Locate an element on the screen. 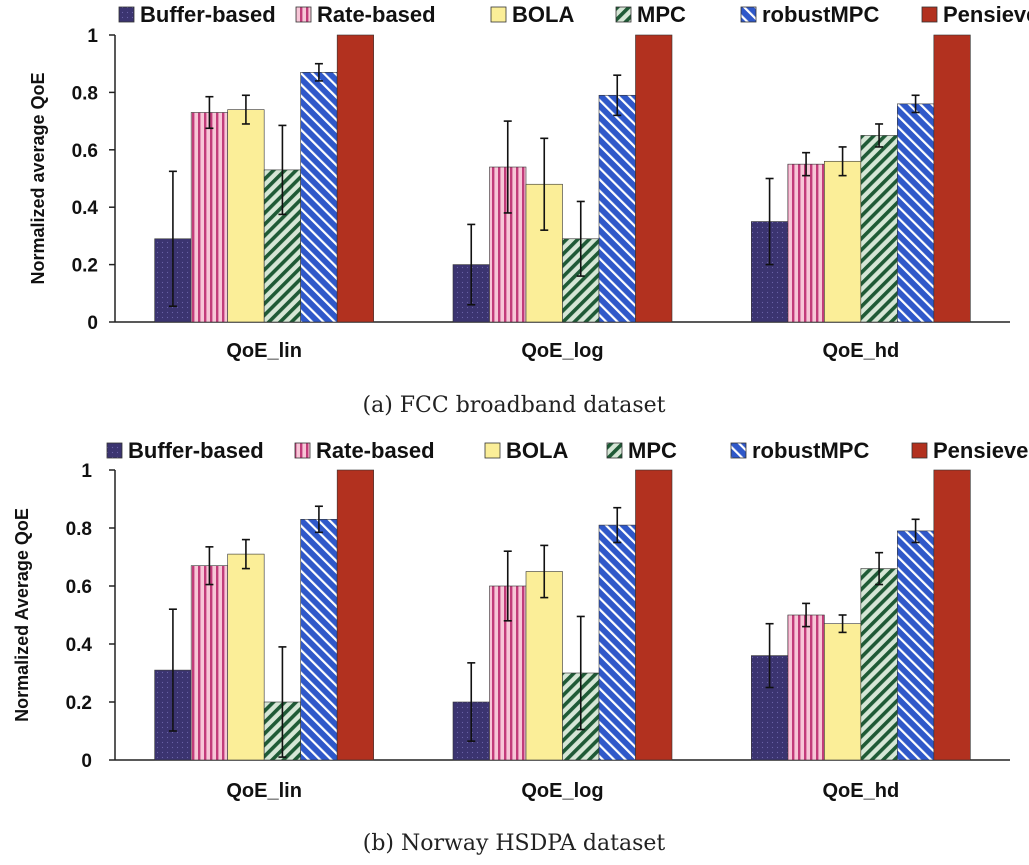 The width and height of the screenshot is (1029, 865). y-axis-label: Normalized average QoE is located at coordinates (38, 178).